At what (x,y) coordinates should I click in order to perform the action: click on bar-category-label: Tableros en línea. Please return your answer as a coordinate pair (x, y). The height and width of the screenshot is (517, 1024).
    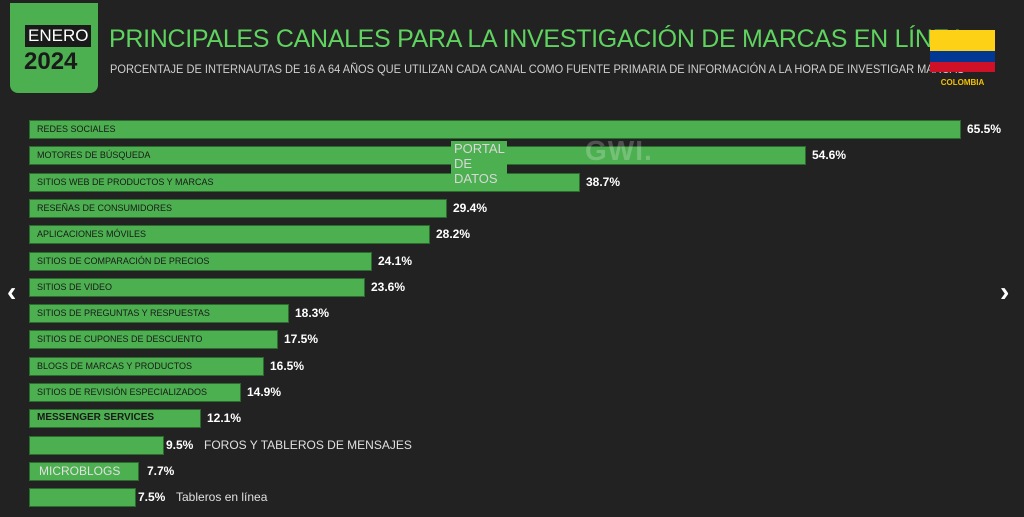
    Looking at the image, I should click on (222, 497).